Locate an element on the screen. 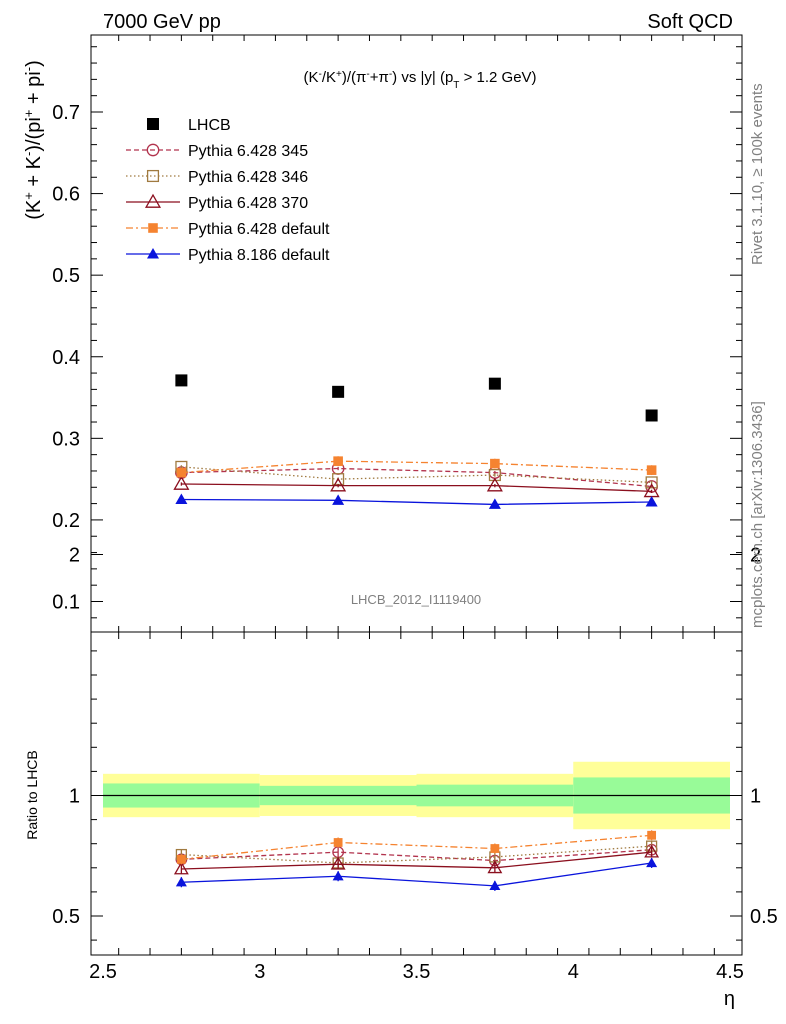  legend-item: Pythia 6.428 370 is located at coordinates (217, 202).